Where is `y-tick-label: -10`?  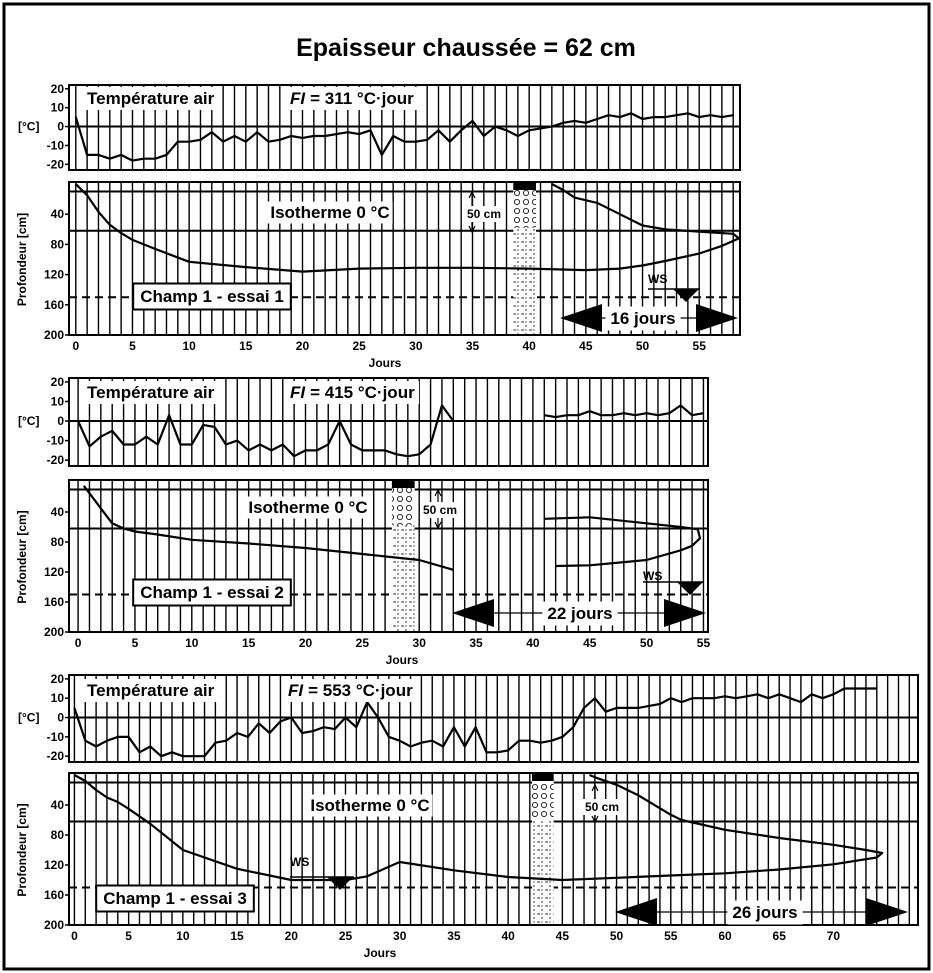 y-tick-label: -10 is located at coordinates (56, 737).